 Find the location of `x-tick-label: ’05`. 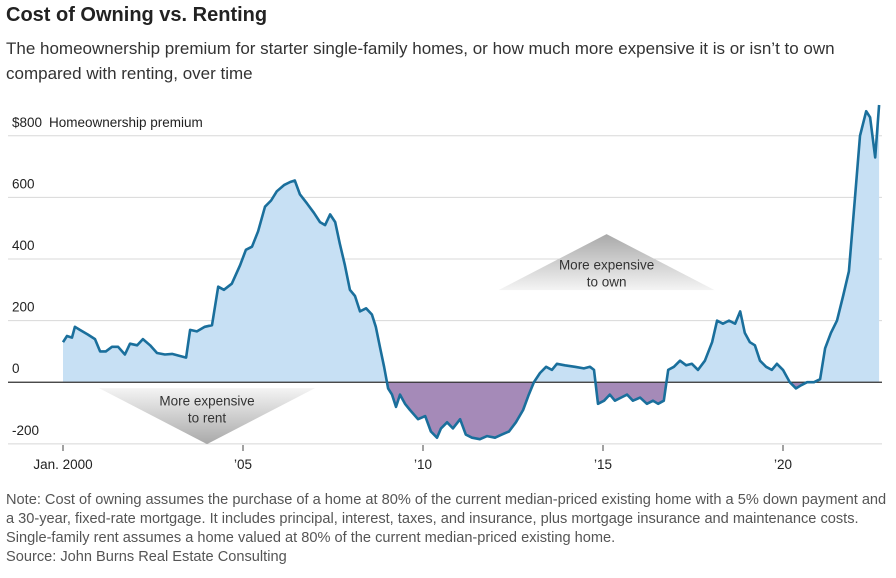

x-tick-label: ’05 is located at coordinates (243, 464).